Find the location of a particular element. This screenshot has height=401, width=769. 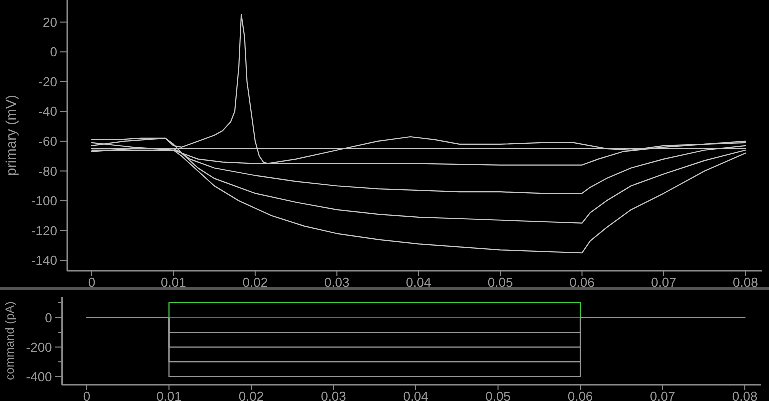

y-tick-label: -80 is located at coordinates (48, 171).